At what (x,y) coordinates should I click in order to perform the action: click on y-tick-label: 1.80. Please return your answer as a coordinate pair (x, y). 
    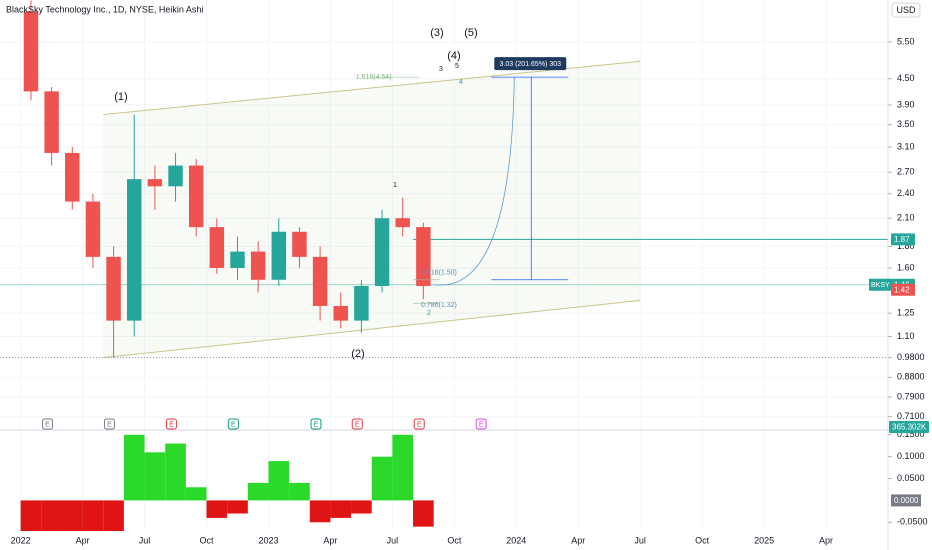
    Looking at the image, I should click on (906, 246).